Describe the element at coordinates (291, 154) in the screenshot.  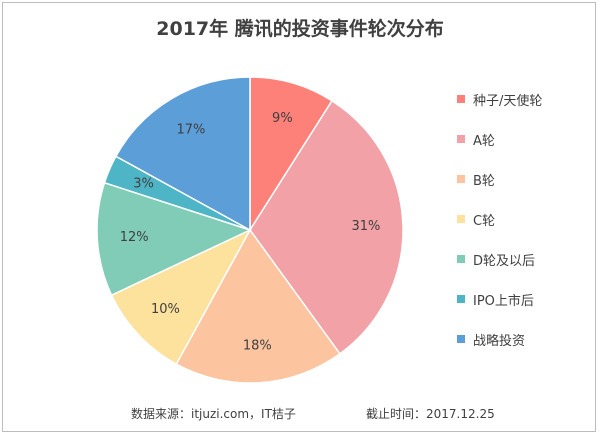
I see `pie-slice-seed-angel` at that location.